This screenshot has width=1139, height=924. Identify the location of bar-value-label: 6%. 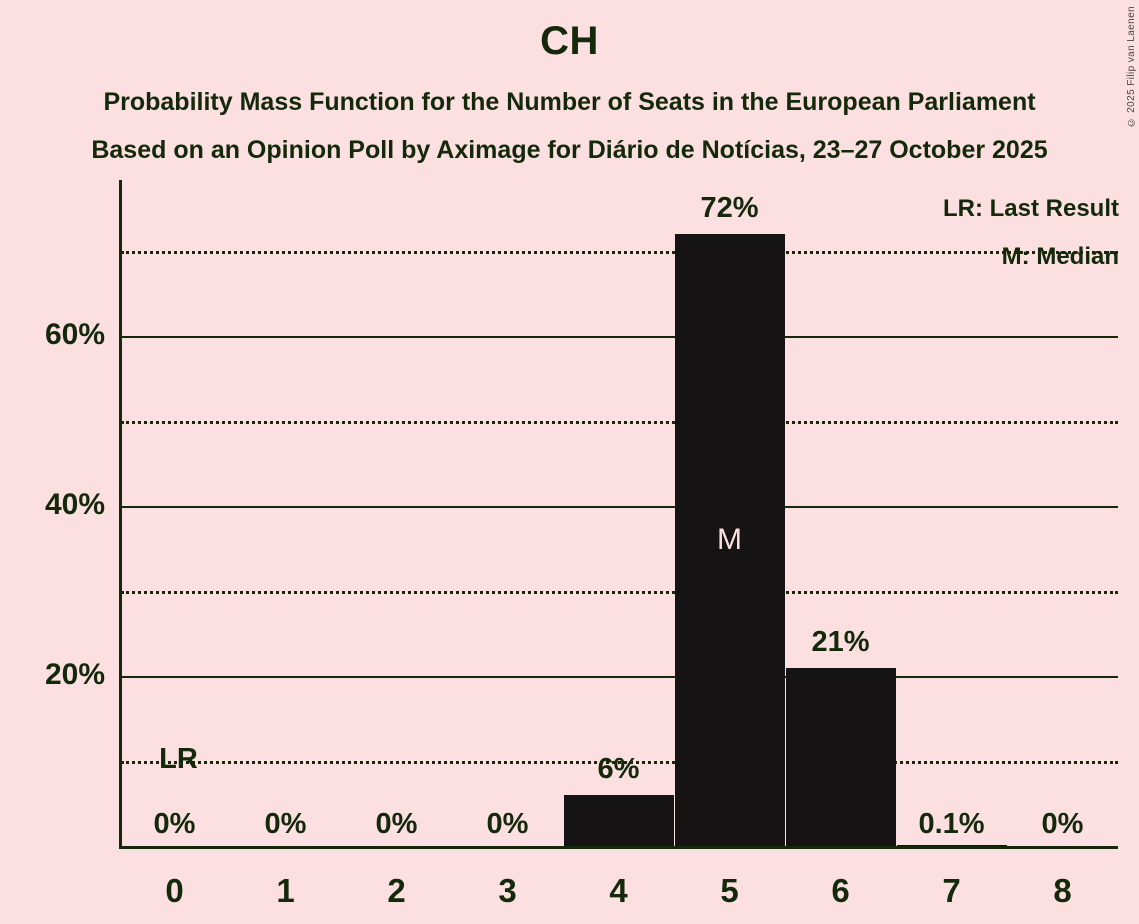
(618, 769).